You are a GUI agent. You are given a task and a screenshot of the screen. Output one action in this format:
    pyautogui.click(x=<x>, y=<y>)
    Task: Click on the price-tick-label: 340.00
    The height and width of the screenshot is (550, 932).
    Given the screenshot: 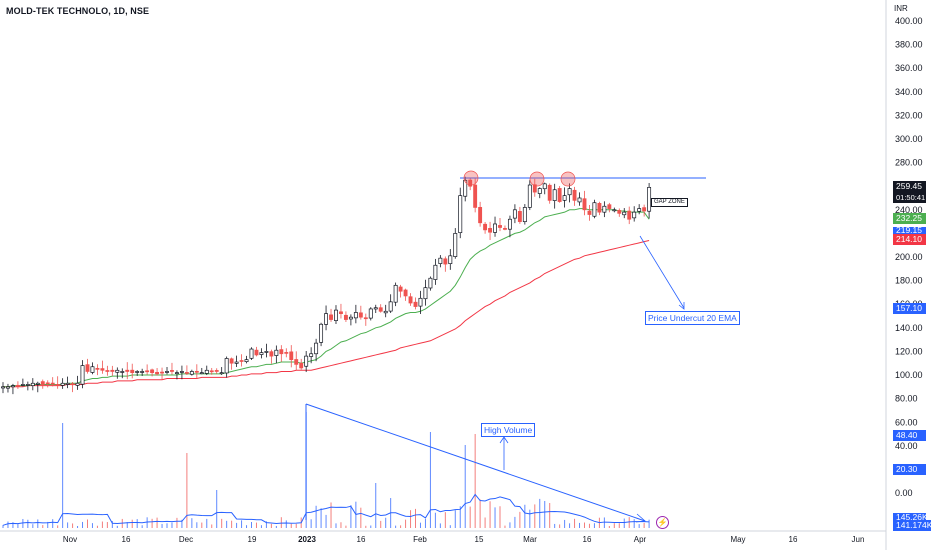 What is the action you would take?
    pyautogui.click(x=909, y=92)
    